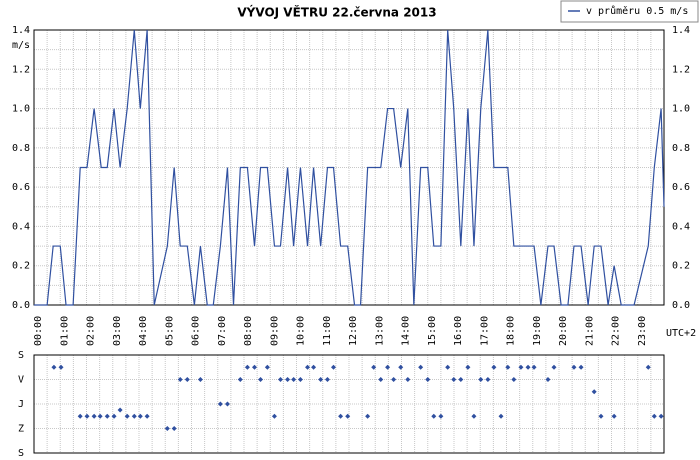 The height and width of the screenshot is (460, 700). Describe the element at coordinates (637, 11) in the screenshot. I see `legend-label: v průměru 0.5 m/s` at that location.